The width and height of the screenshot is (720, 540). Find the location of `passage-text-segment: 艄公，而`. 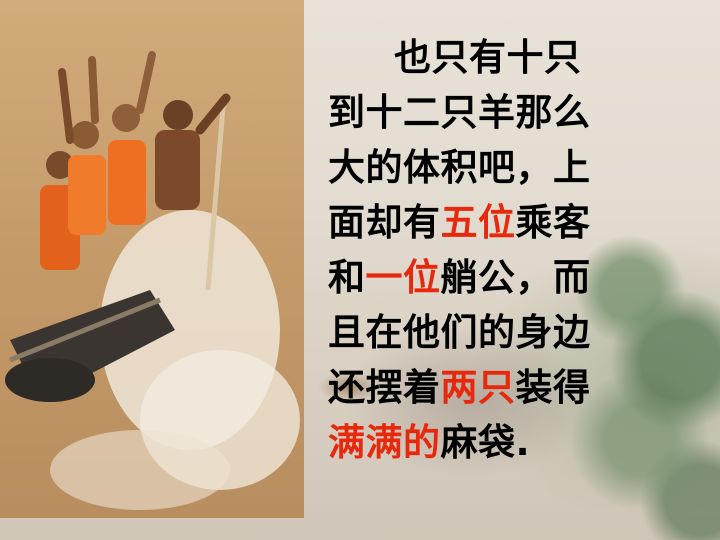

passage-text-segment: 艄公，而 is located at coordinates (515, 277).